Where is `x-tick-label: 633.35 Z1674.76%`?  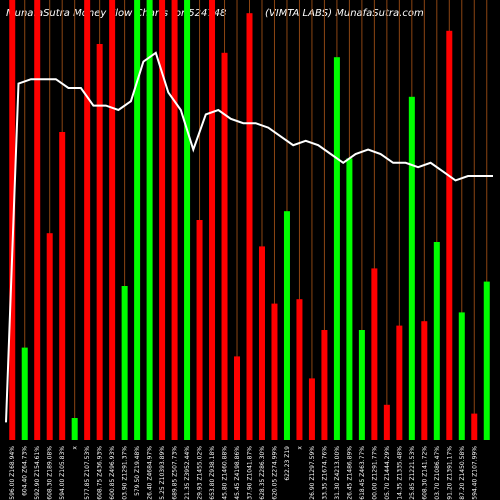
x-tick-label: 633.35 Z1674.76% is located at coordinates (324, 473).